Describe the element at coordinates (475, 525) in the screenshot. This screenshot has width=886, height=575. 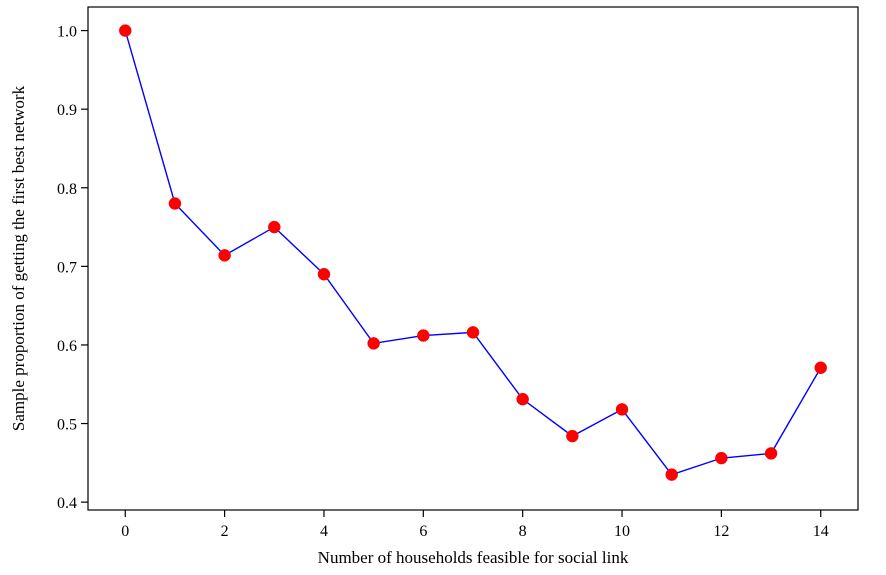
I see `x-axis: 0 2 4 6 8 10 12 14` at that location.